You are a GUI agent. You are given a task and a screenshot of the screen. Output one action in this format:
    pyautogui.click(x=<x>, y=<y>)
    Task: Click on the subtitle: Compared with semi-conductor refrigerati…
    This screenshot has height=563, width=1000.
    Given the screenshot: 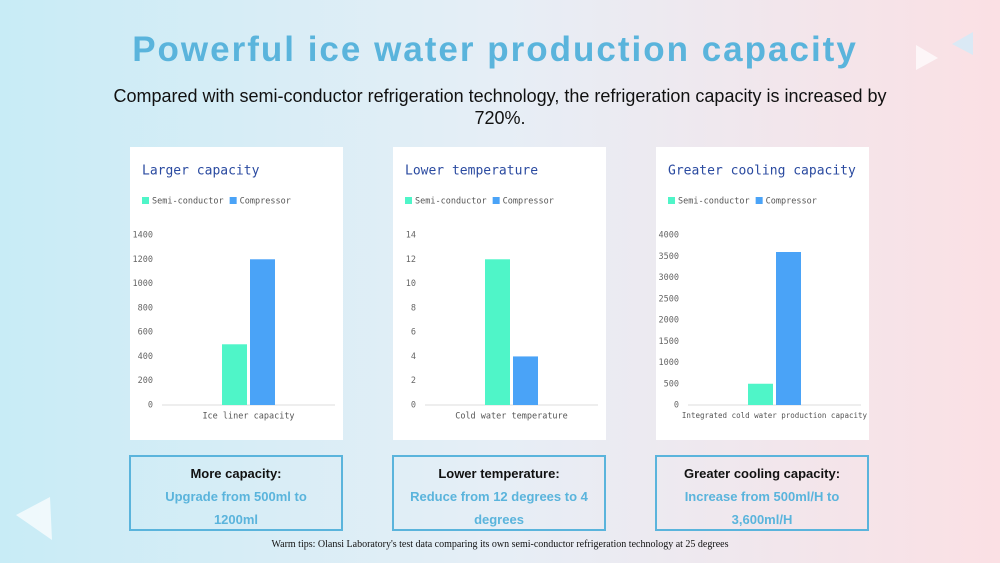 What is the action you would take?
    pyautogui.click(x=500, y=107)
    